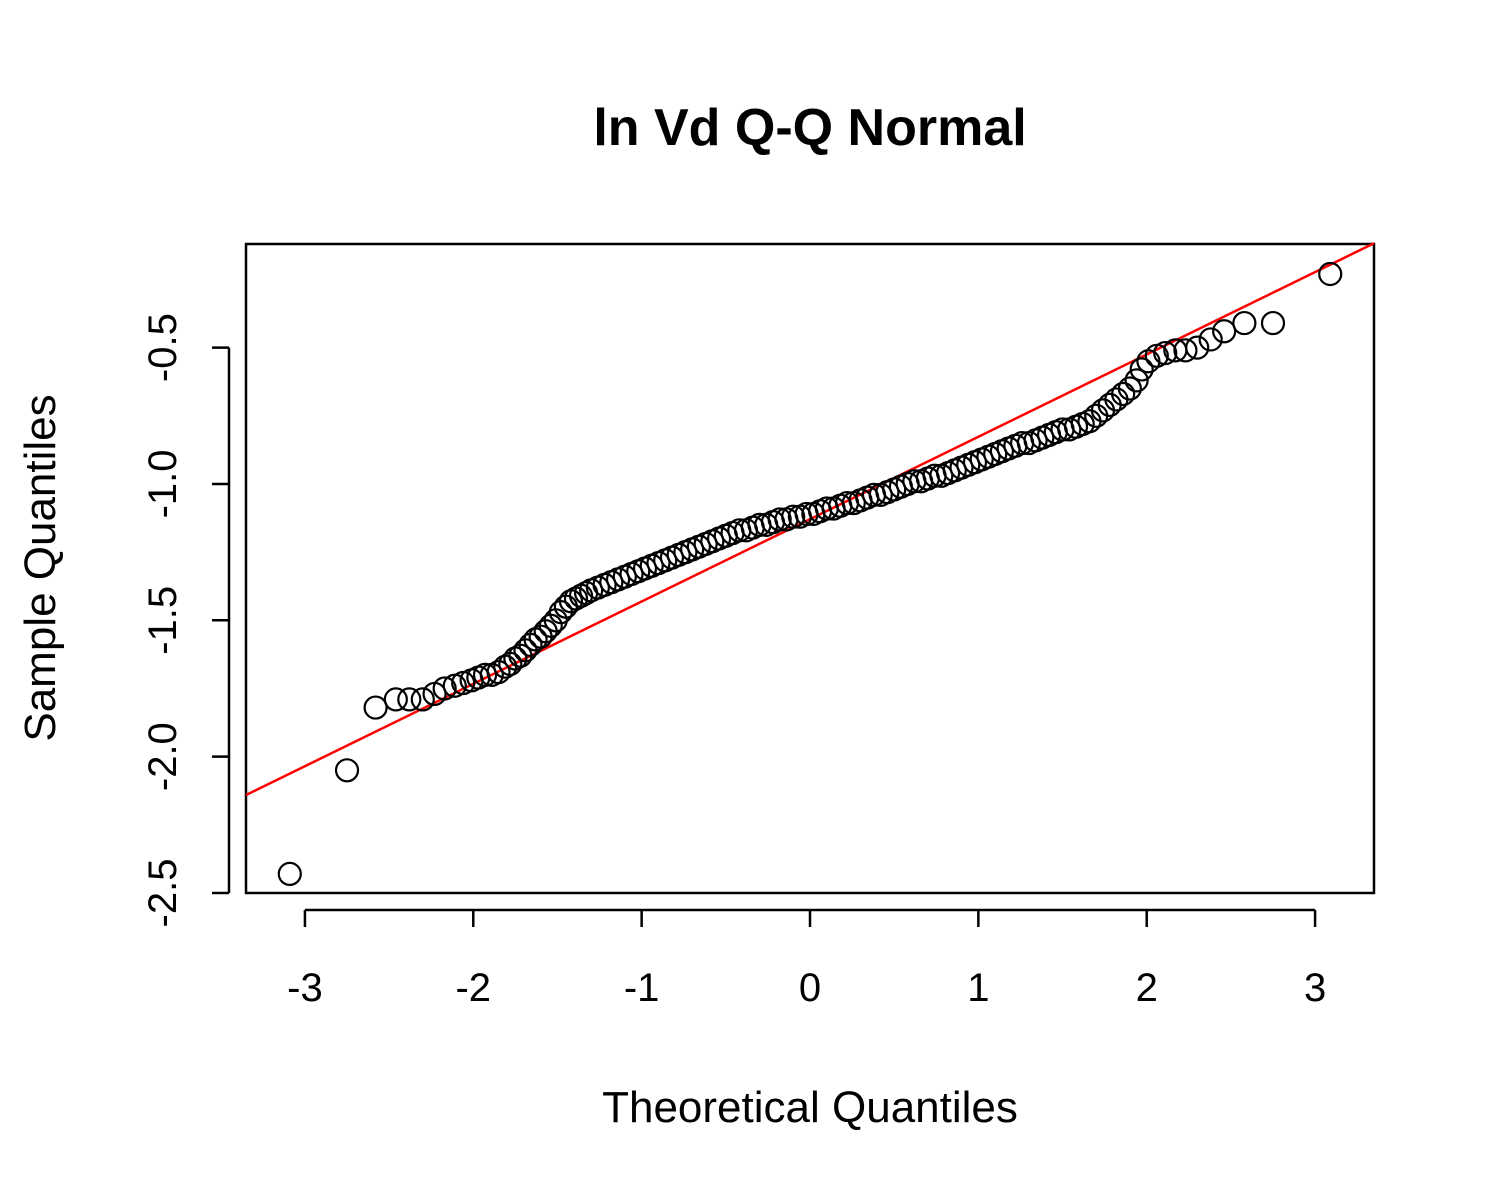 This screenshot has height=1200, width=1500. Describe the element at coordinates (305, 988) in the screenshot. I see `x-tick-label: -3` at that location.